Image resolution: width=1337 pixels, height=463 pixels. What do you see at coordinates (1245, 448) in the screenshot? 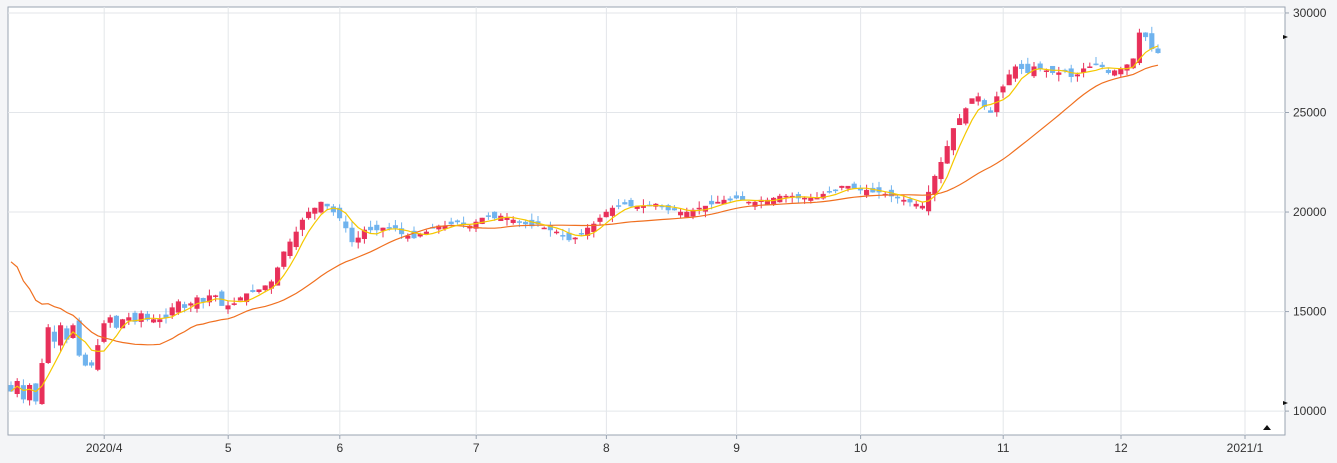
I see `x-tick-label: 2021/1` at bounding box center [1245, 448].